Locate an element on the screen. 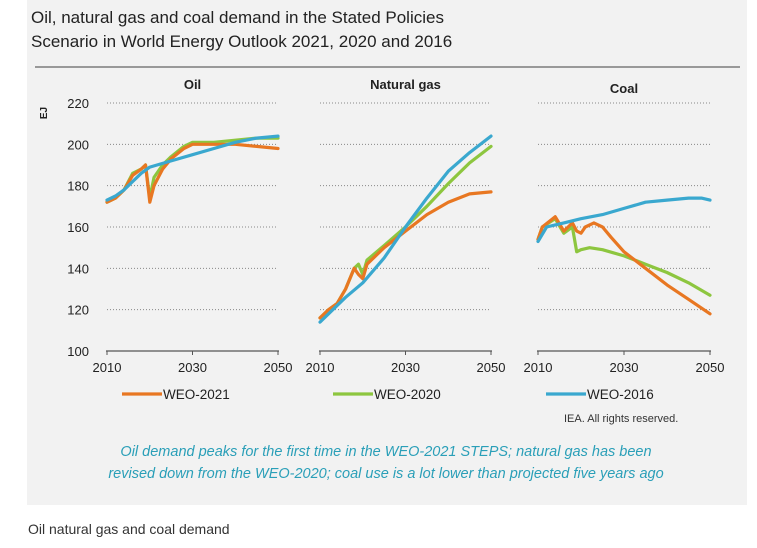  series-line-oil-weo-2016 is located at coordinates (192, 168).